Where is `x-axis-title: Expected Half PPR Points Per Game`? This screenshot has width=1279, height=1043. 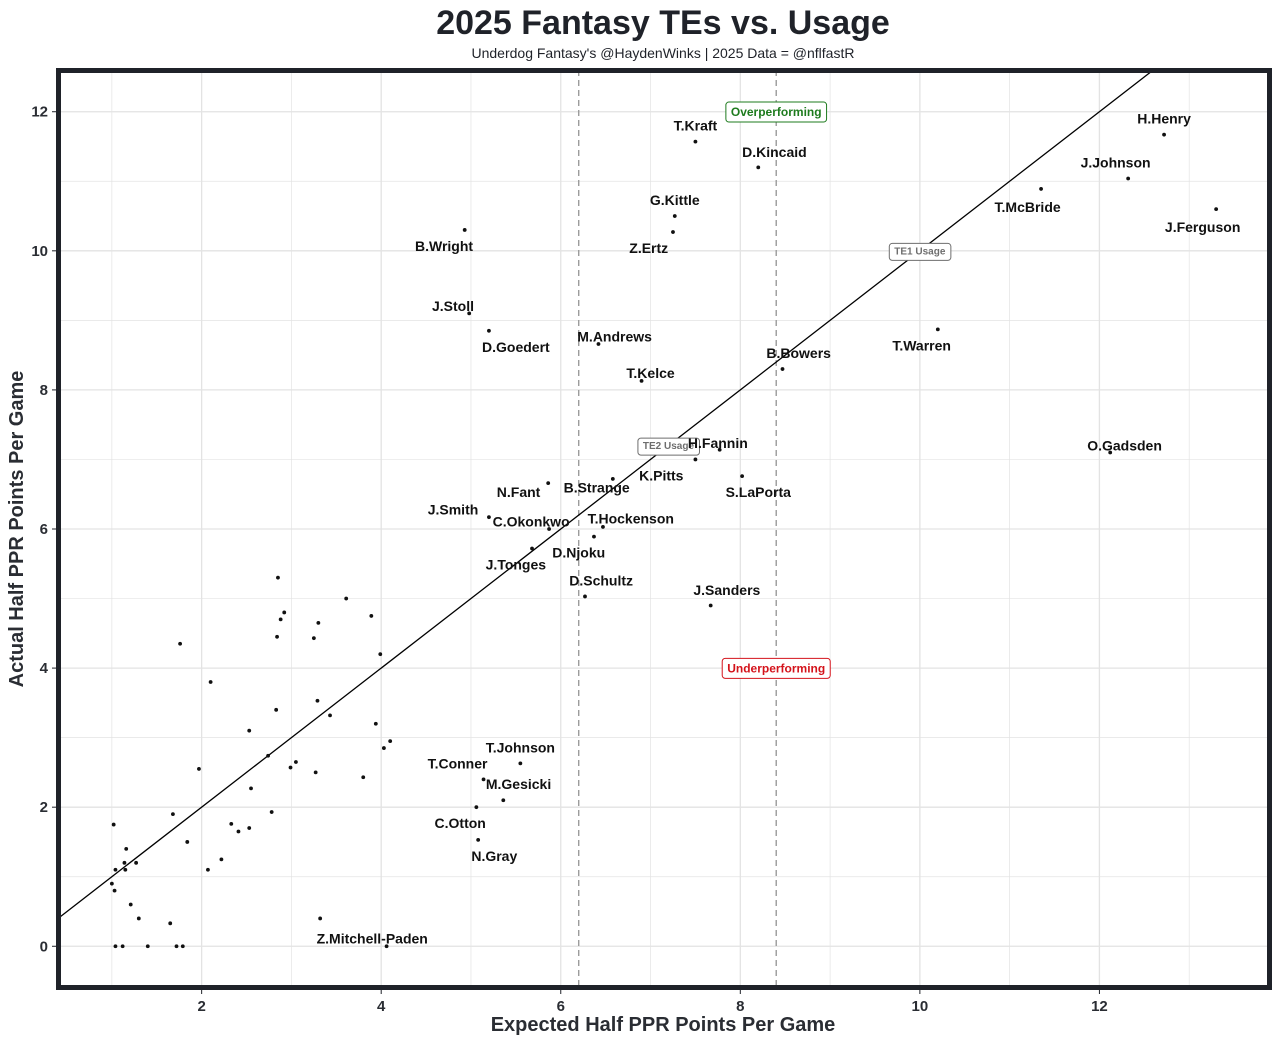
x-axis-title: Expected Half PPR Points Per Game is located at coordinates (663, 1025).